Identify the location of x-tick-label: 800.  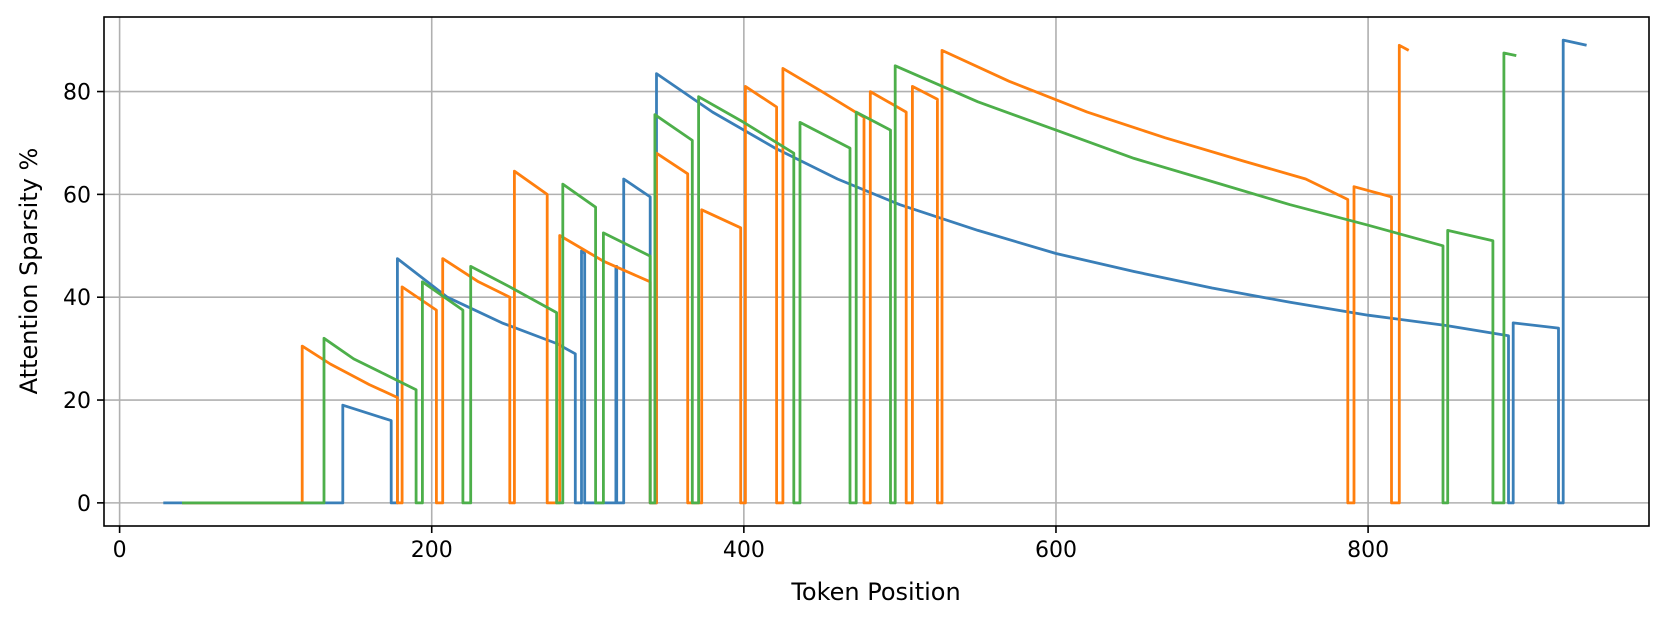
(1368, 550).